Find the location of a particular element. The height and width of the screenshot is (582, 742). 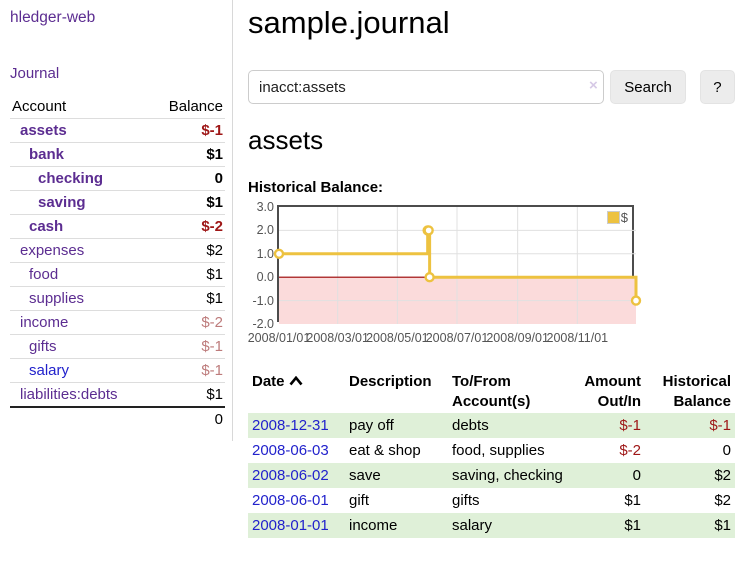

account-heading: assets is located at coordinates (286, 140).